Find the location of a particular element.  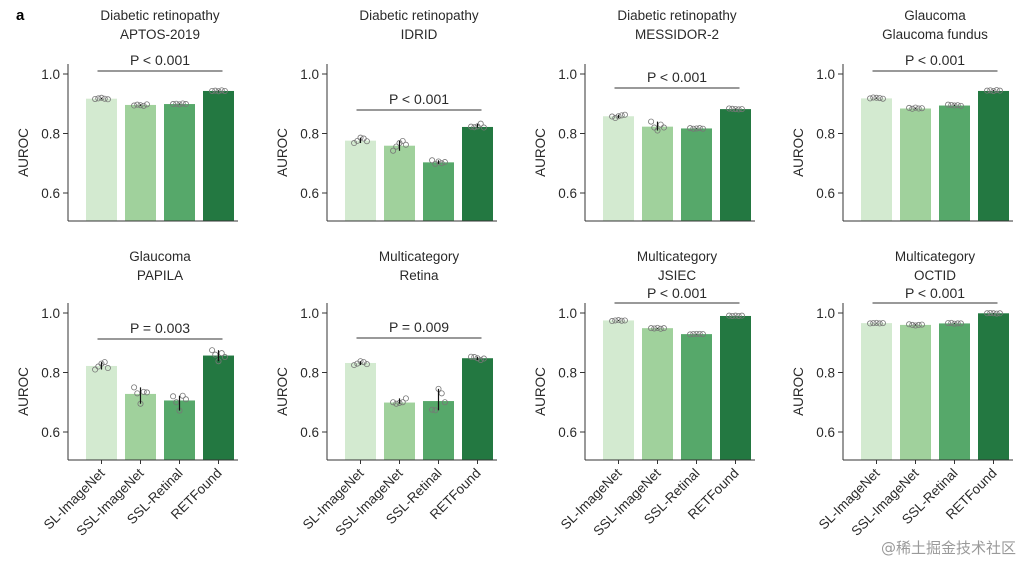

panel-label: a is located at coordinates (20, 15).